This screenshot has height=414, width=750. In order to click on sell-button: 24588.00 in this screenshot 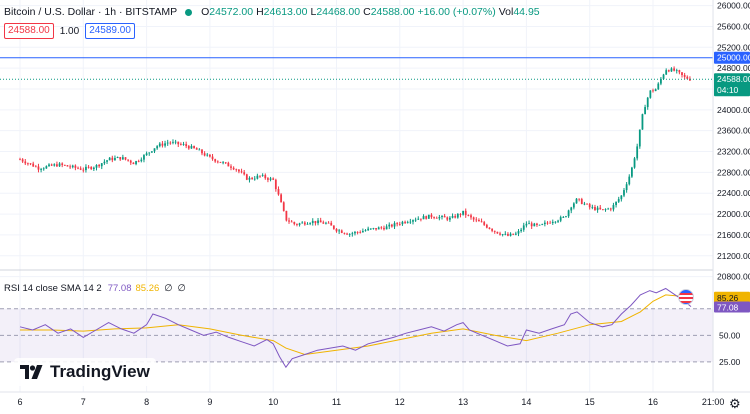, I will do `click(29, 31)`.